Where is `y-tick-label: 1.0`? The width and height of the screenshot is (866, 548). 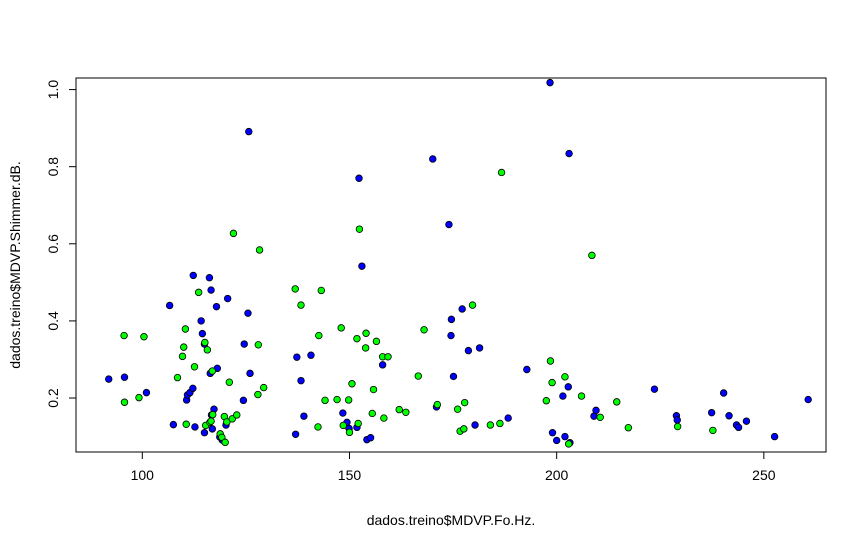
y-tick-label: 1.0 is located at coordinates (53, 90).